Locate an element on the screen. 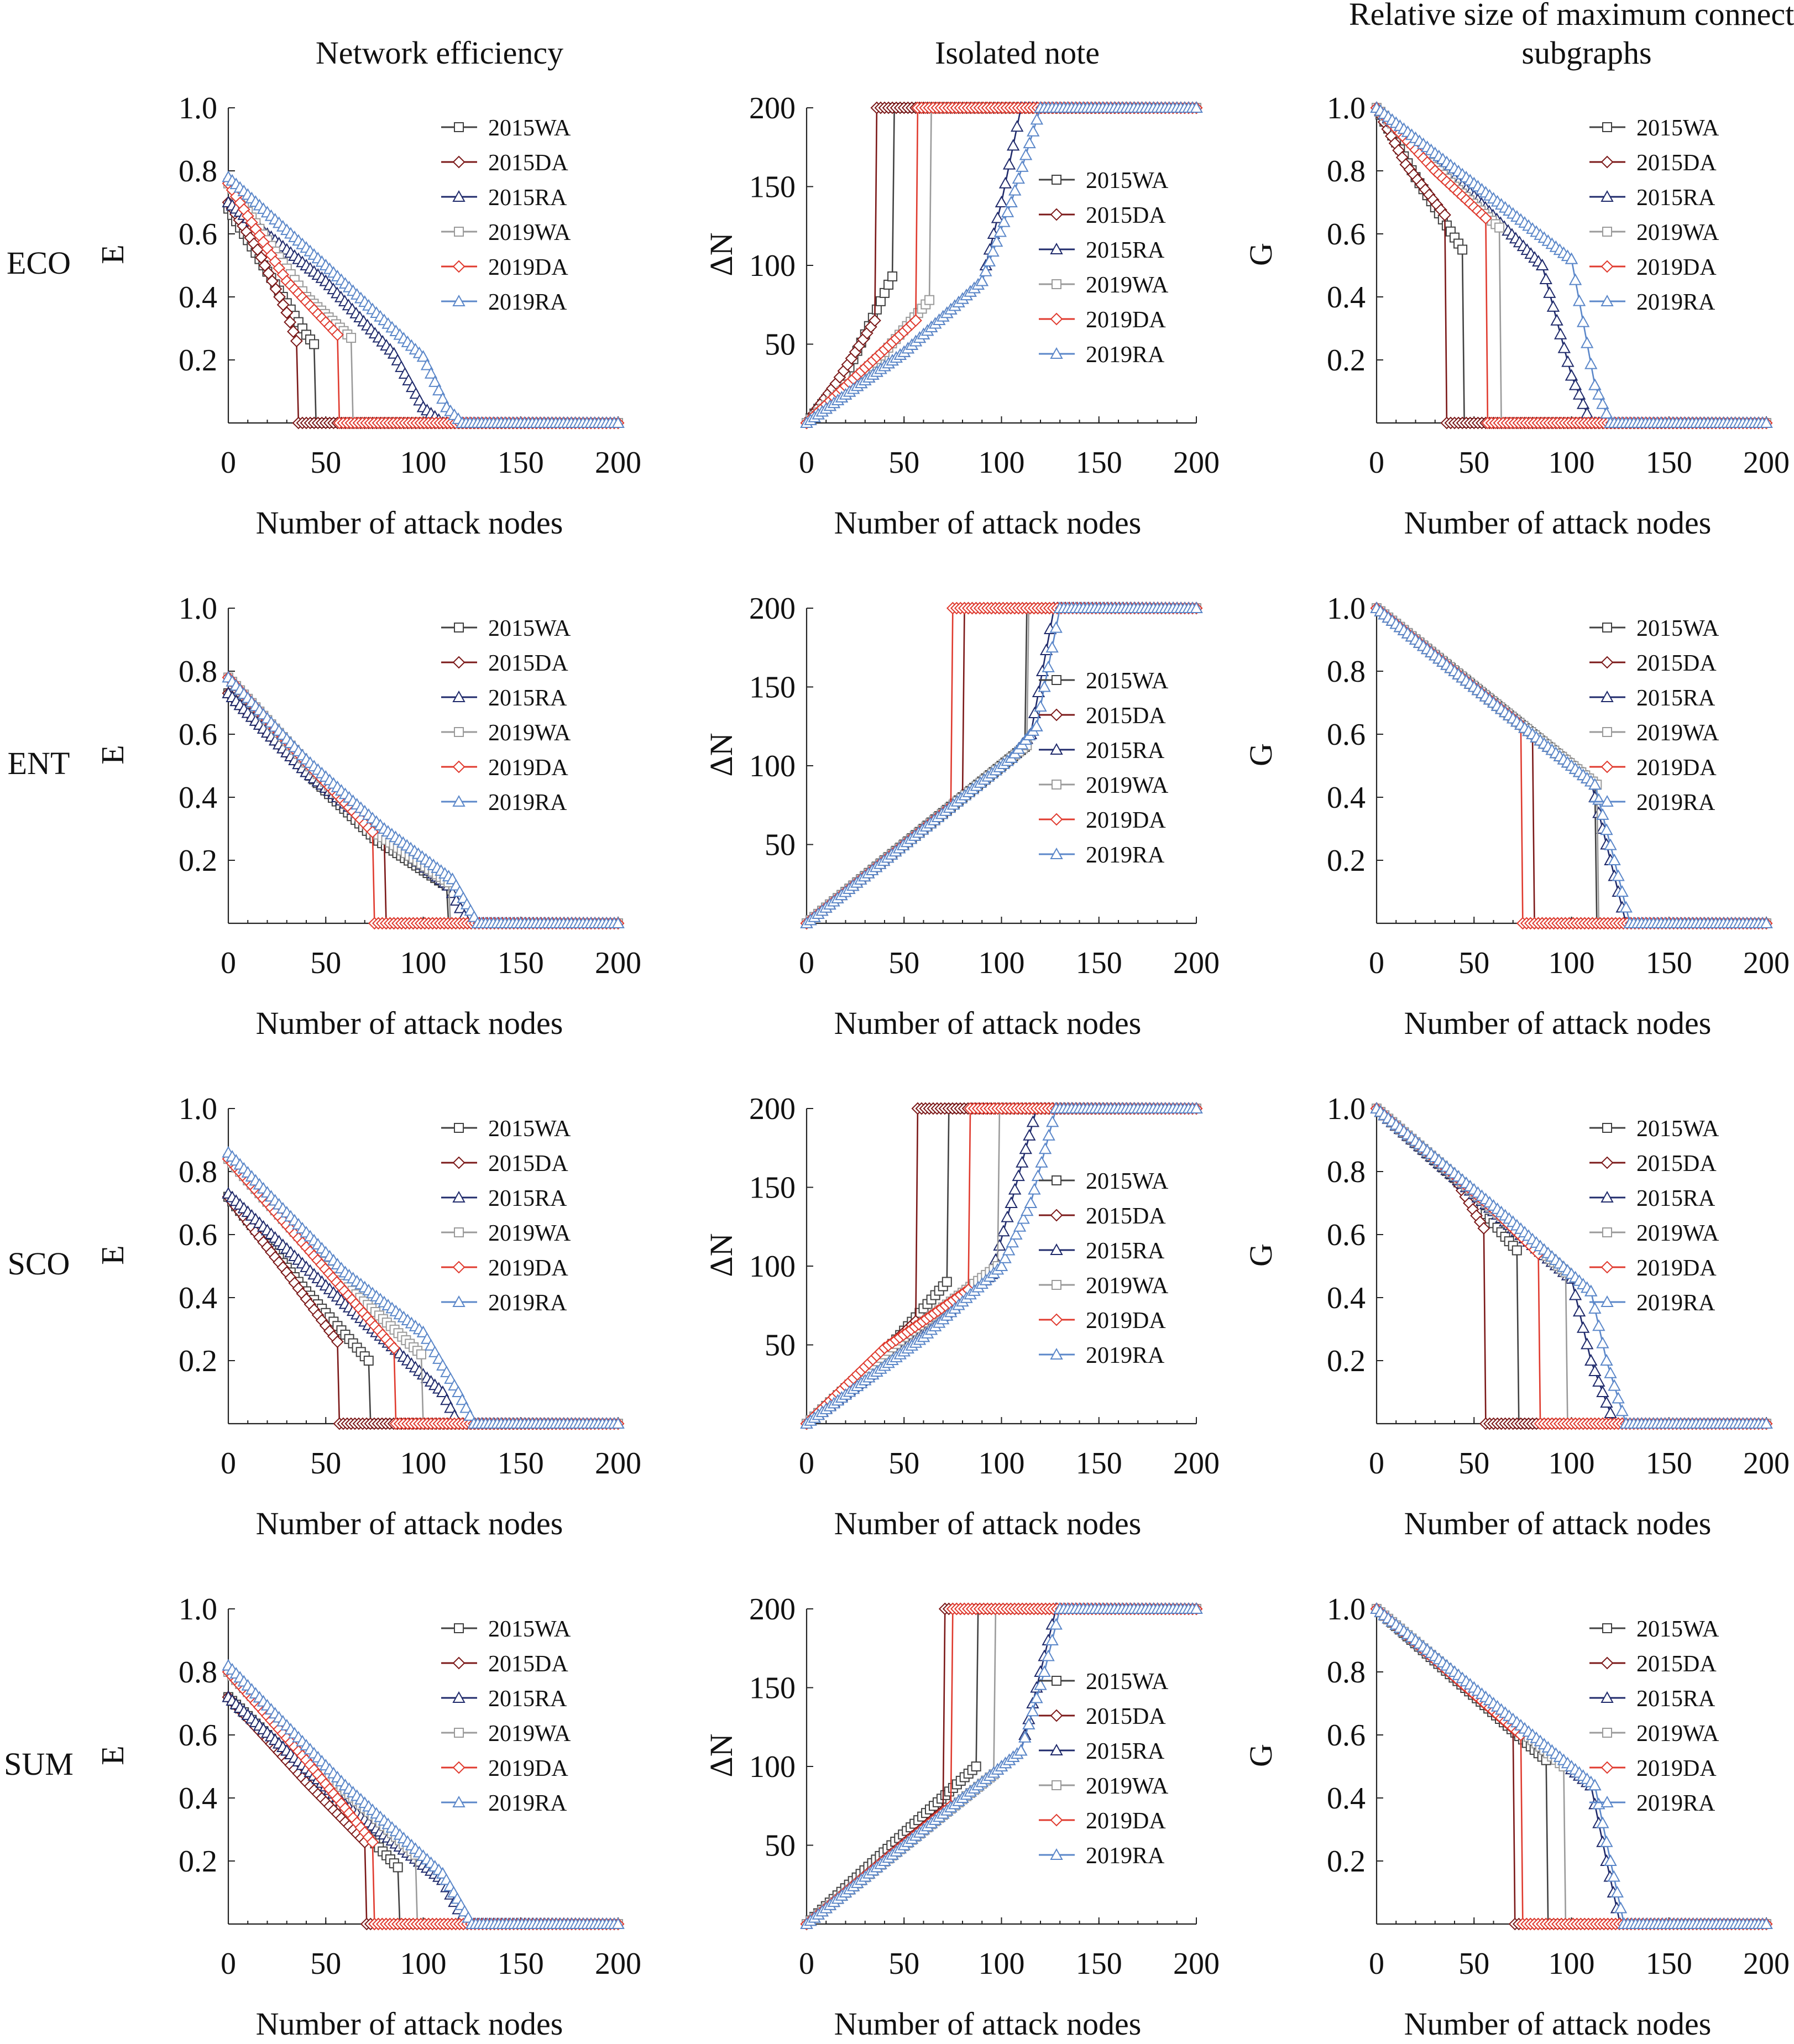 Image resolution: width=1794 pixels, height=2044 pixels. column-title-1: Network efficiency is located at coordinates (440, 53).